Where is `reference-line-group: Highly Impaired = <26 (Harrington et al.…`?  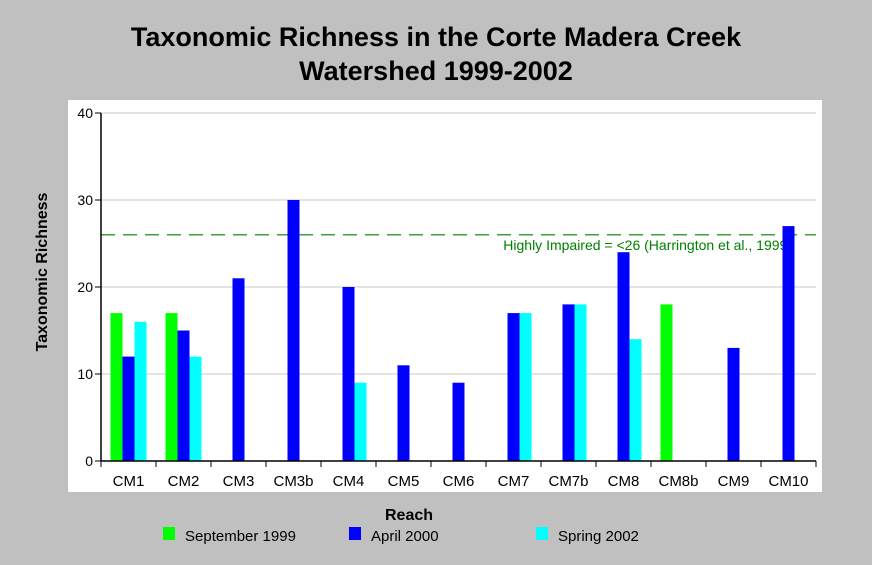
reference-line-group: Highly Impaired = <26 (Harrington et al.… is located at coordinates (458, 243).